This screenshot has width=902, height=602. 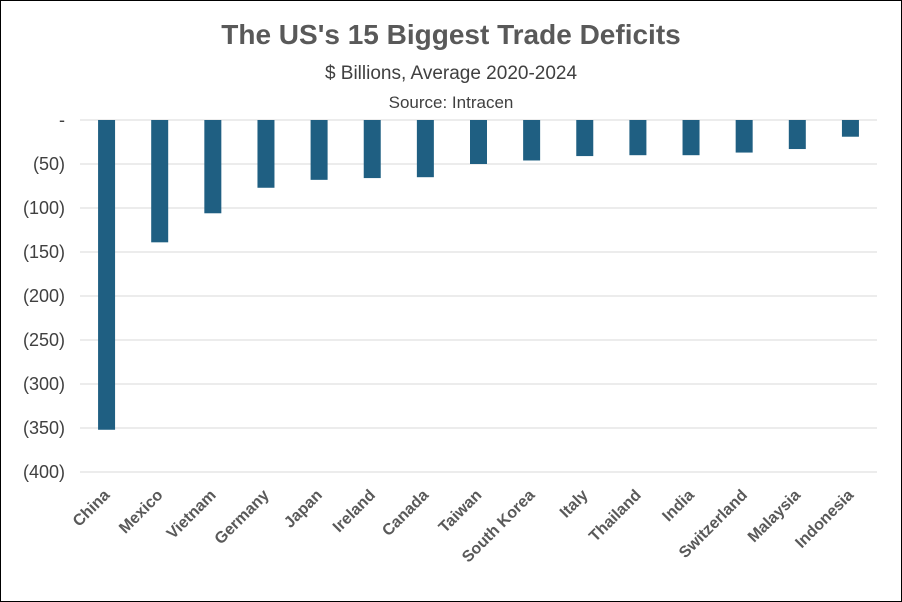 I want to click on y-tick-label: (150), so click(x=44, y=252).